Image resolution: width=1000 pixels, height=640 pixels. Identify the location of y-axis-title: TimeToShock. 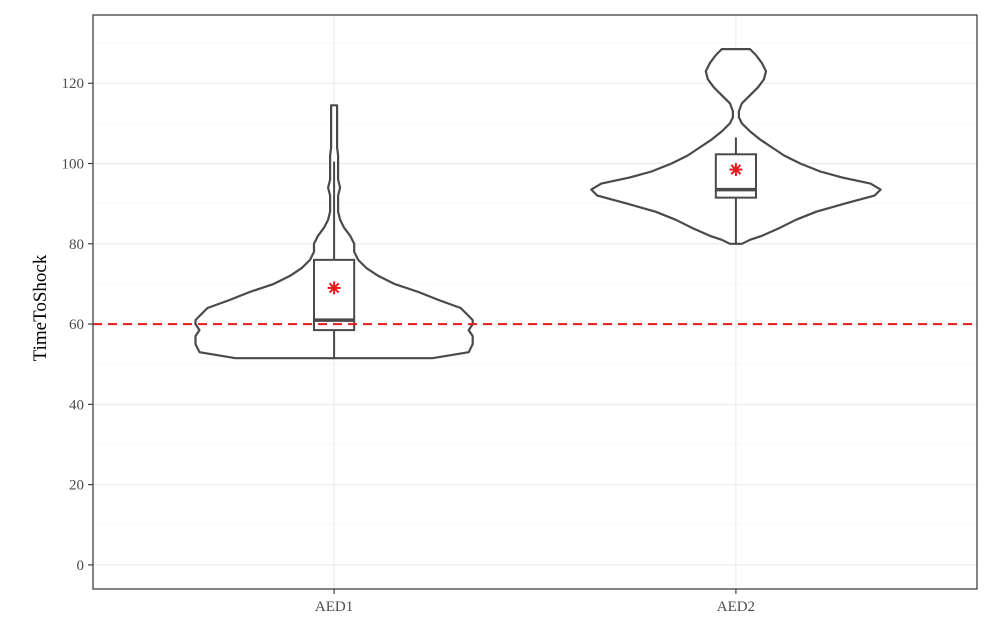
(40, 307).